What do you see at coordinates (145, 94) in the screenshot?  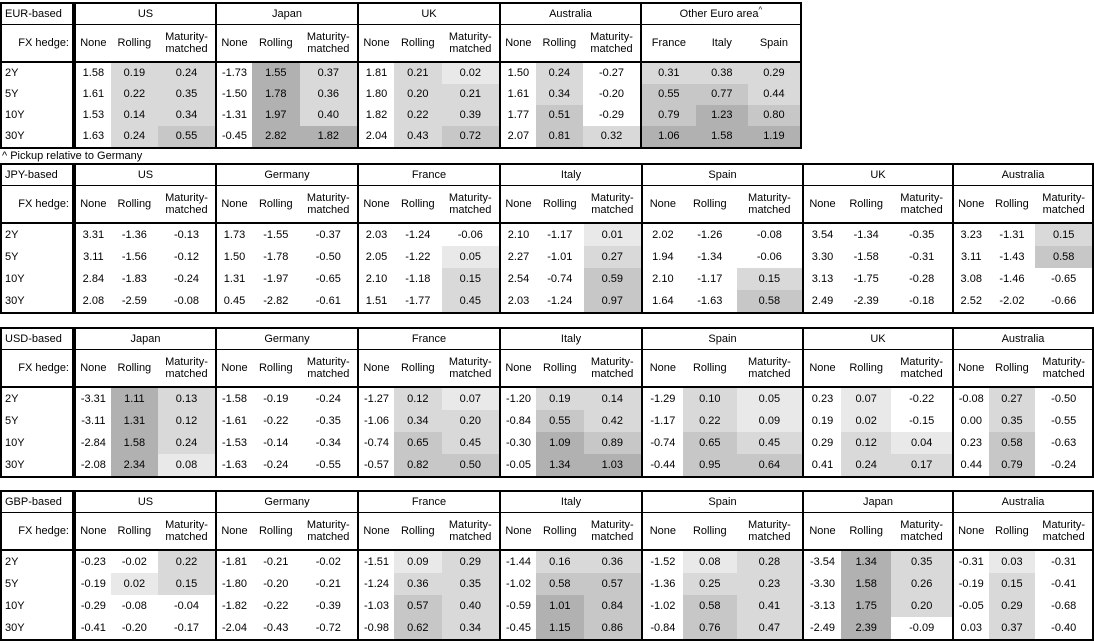 I see `table-row: 1.61 0.22 0.35` at bounding box center [145, 94].